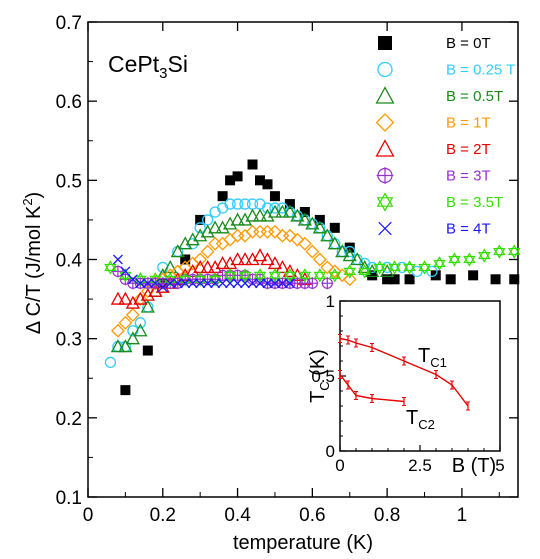 This screenshot has height=559, width=540. Describe the element at coordinates (88, 515) in the screenshot. I see `x-tick-label: 0` at that location.